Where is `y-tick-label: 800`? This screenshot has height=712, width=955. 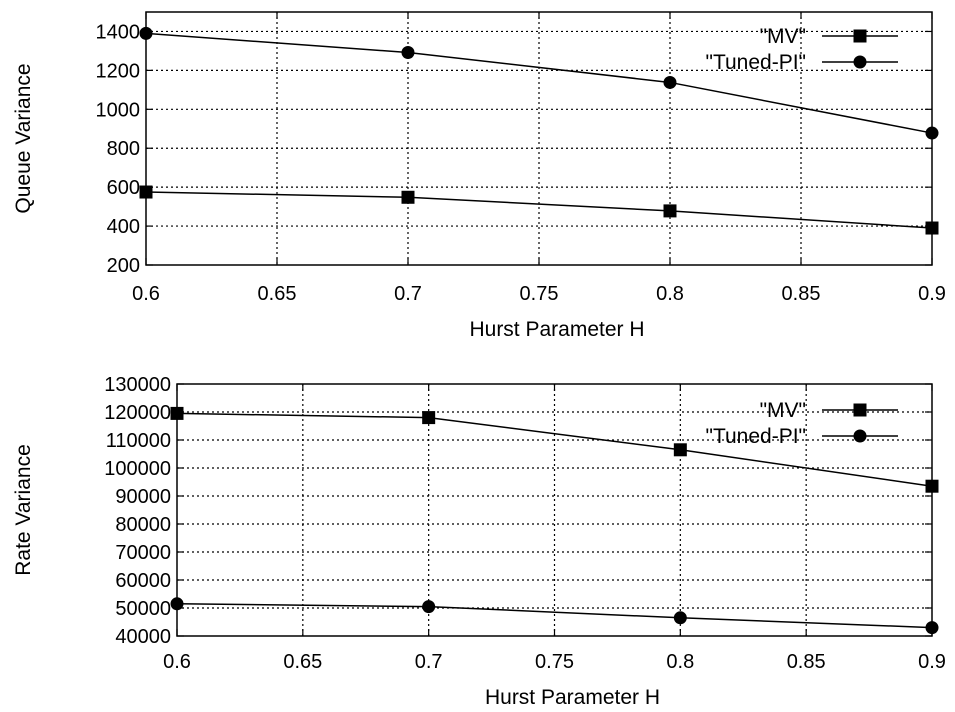 y-tick-label: 800 is located at coordinates (123, 149).